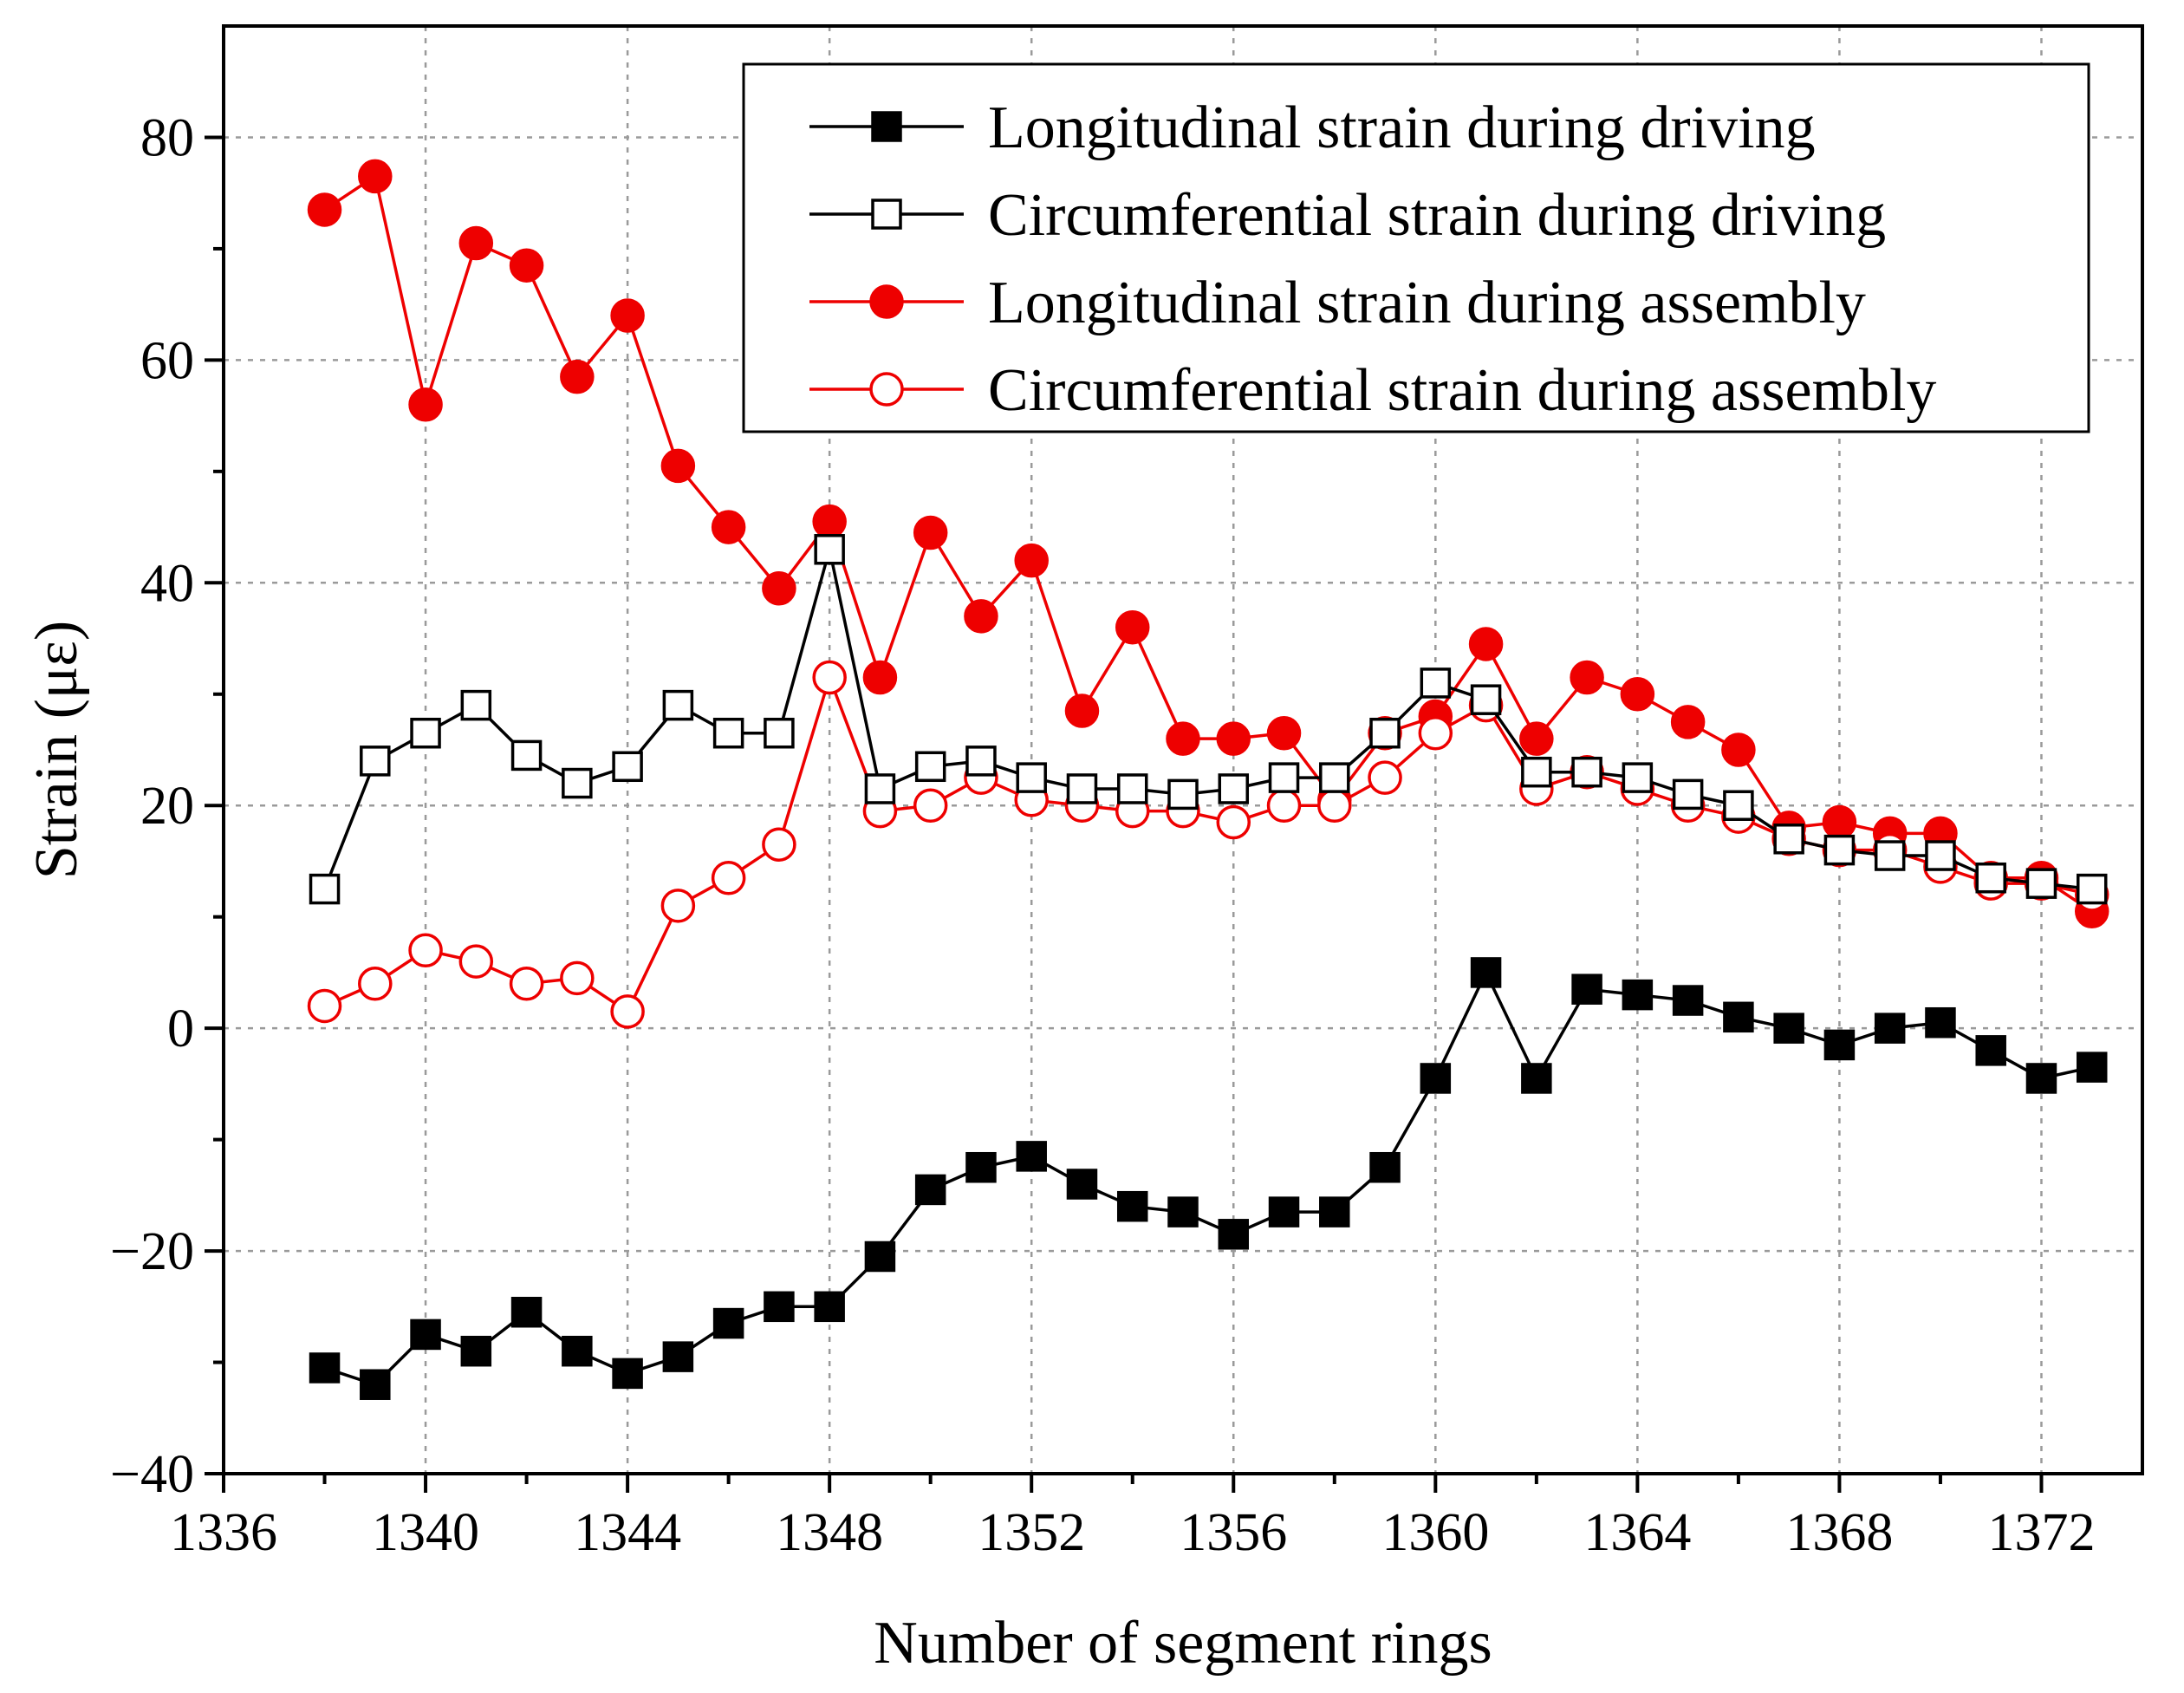 The height and width of the screenshot is (1693, 2184). I want to click on y-tick-label: 0, so click(180, 1029).